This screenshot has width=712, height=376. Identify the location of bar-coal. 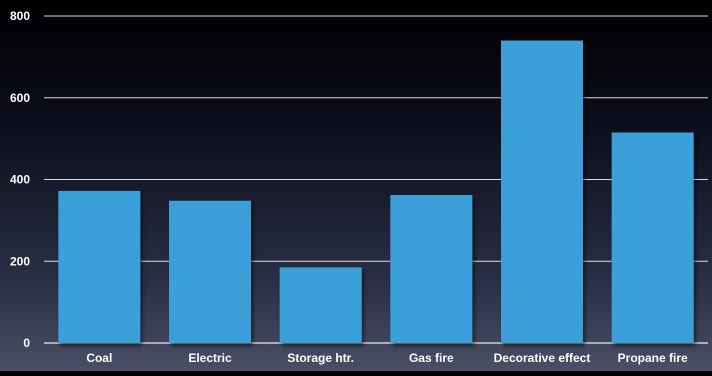
(99, 266).